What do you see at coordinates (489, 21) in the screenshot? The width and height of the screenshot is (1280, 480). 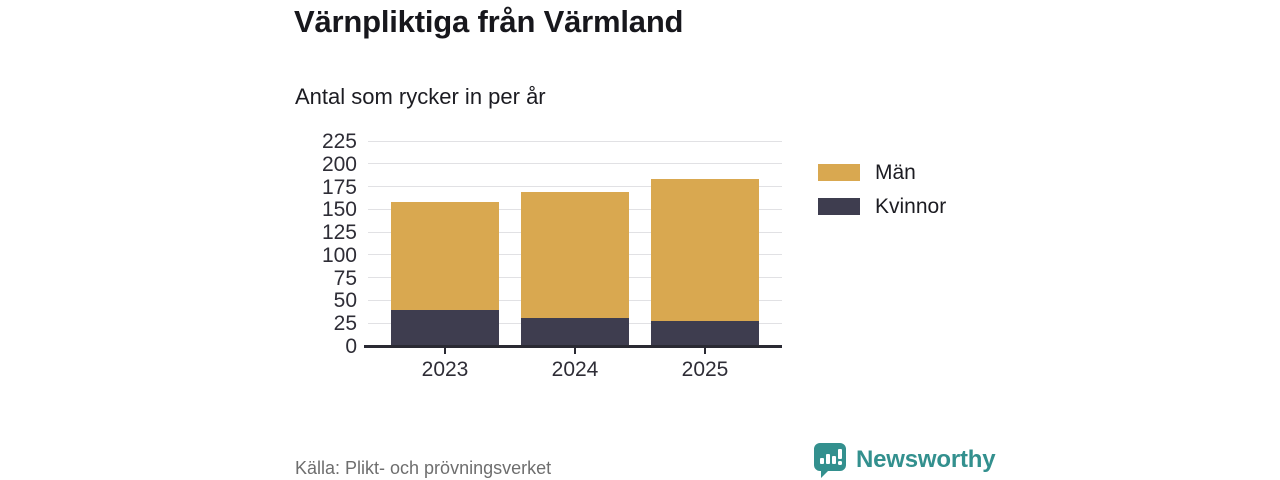 I see `chart-title: Värnpliktiga från Värmland` at bounding box center [489, 21].